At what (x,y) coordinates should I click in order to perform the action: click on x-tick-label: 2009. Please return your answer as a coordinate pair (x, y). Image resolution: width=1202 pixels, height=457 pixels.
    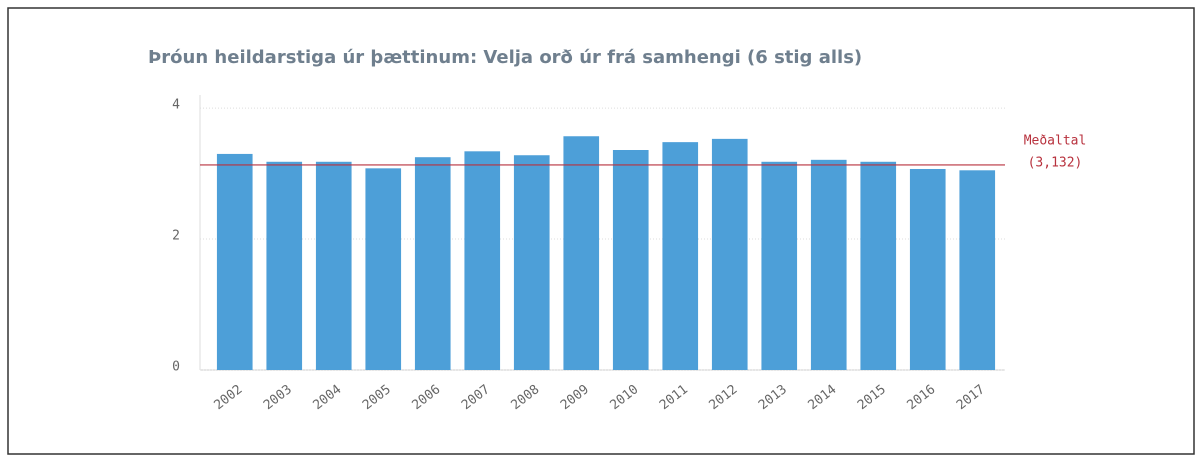
    Looking at the image, I should click on (575, 397).